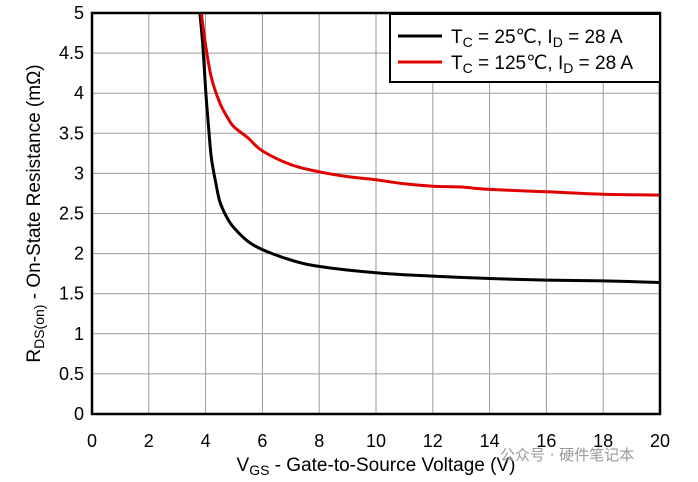 This screenshot has width=698, height=482. What do you see at coordinates (39, 327) in the screenshot?
I see `y-axis-label-sub: DS(on)` at bounding box center [39, 327].